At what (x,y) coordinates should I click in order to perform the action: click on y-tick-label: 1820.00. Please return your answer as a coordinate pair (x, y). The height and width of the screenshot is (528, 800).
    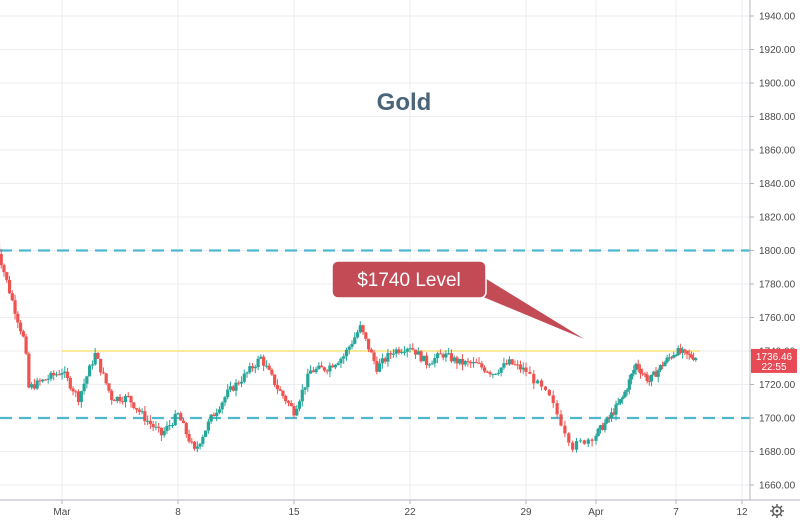
    Looking at the image, I should click on (777, 218).